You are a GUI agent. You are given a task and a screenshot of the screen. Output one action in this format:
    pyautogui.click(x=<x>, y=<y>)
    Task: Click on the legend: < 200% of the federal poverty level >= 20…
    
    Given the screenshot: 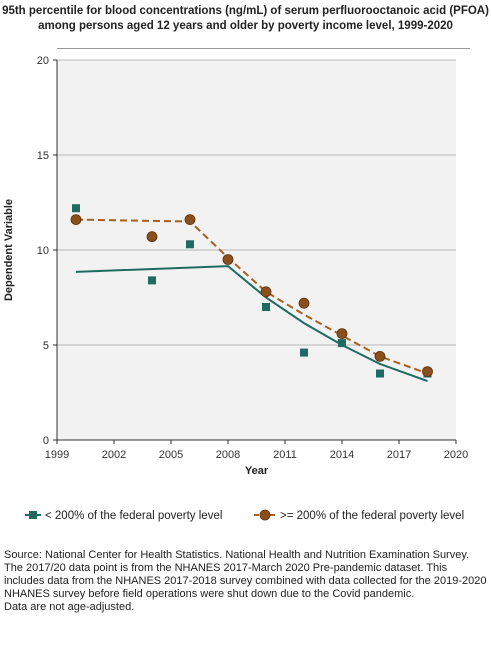 What is the action you would take?
    pyautogui.click(x=244, y=515)
    